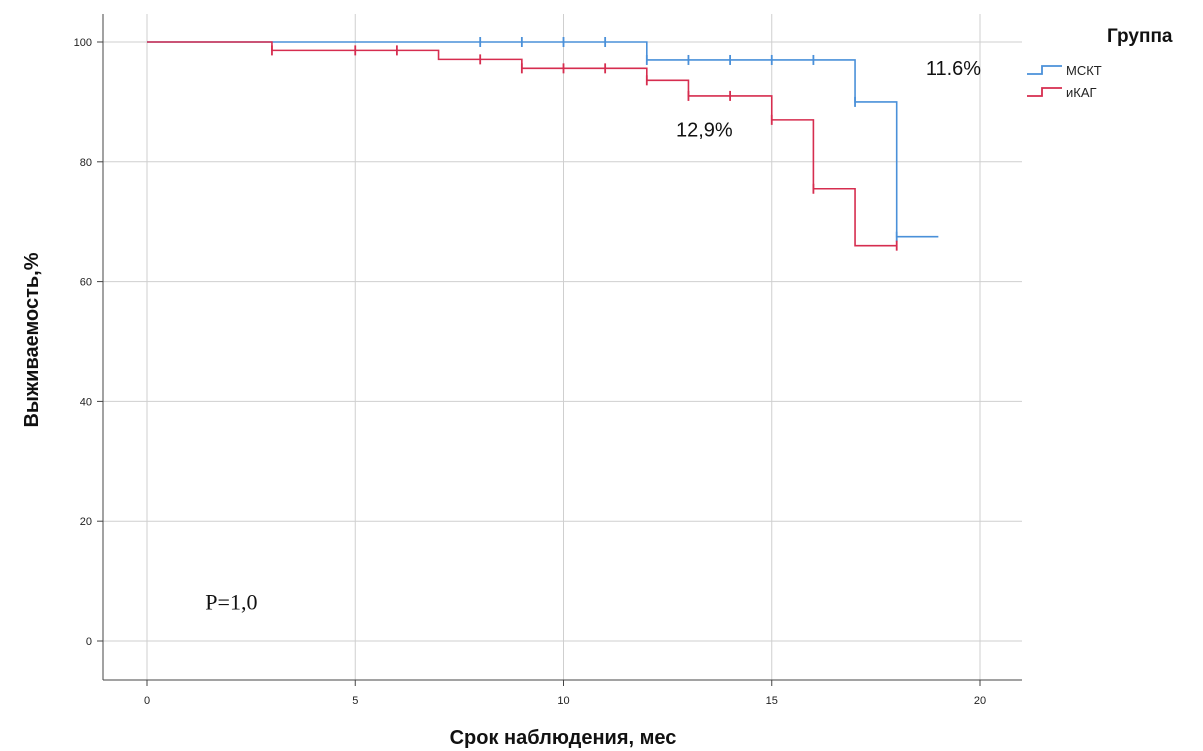 Image resolution: width=1203 pixels, height=751 pixels. What do you see at coordinates (86, 283) in the screenshot?
I see `y-tick-label: 60` at bounding box center [86, 283].